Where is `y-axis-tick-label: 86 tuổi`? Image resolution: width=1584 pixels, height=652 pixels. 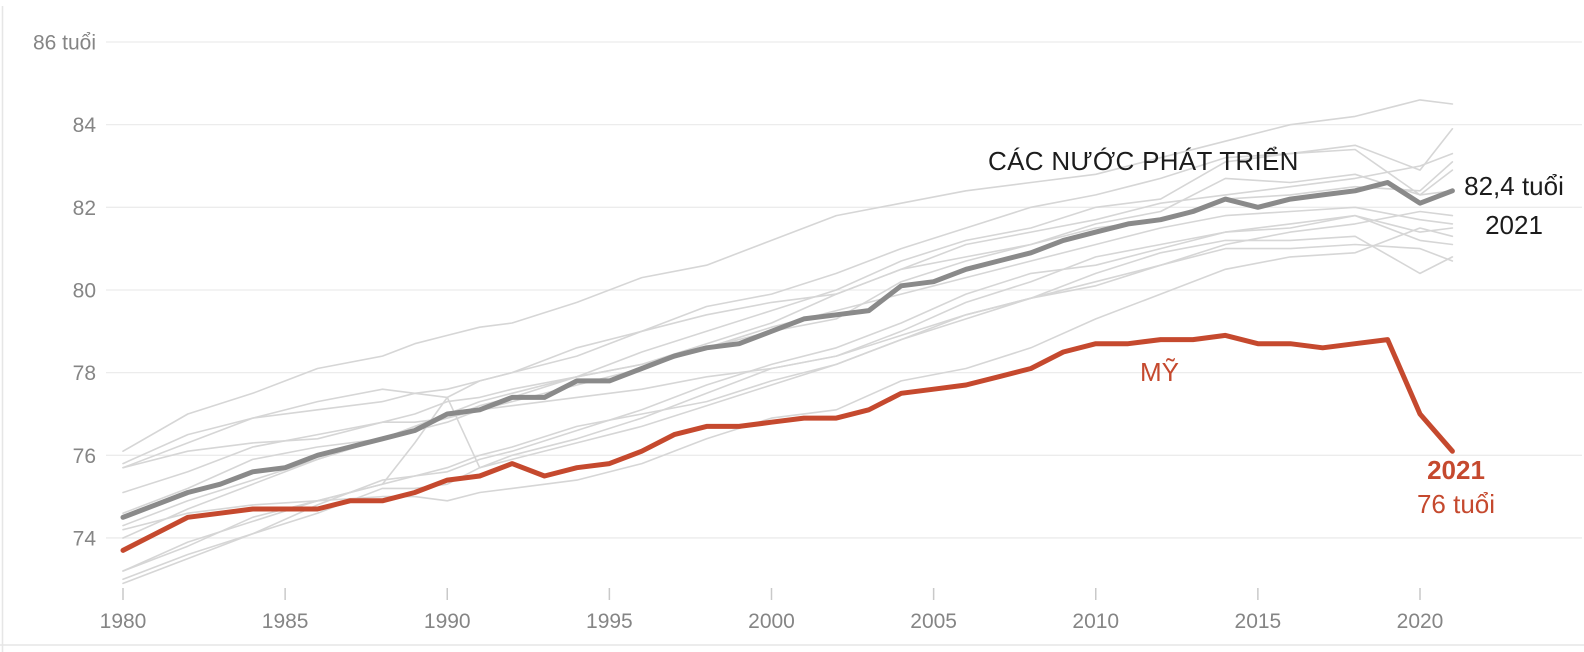 y-axis-tick-label: 86 tuổi is located at coordinates (64, 43).